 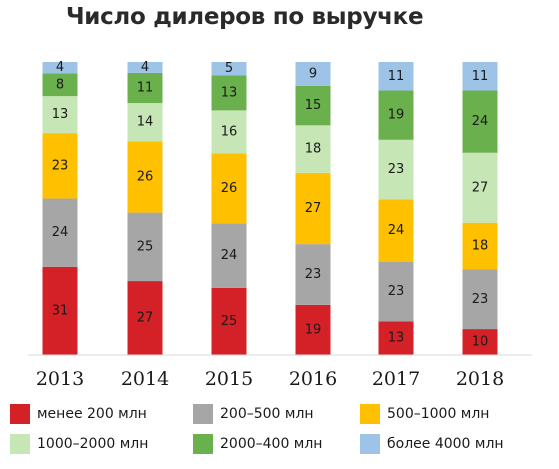 I want to click on x-tick-label: 2015, so click(x=229, y=379).